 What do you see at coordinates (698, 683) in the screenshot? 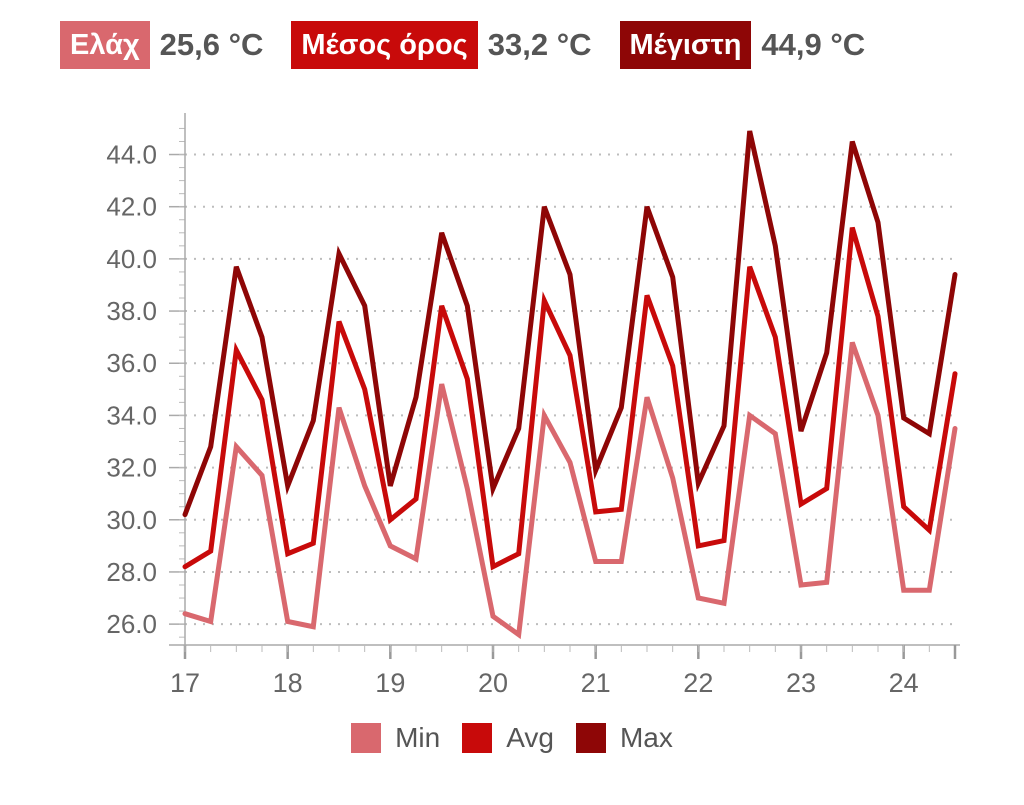
I see `x-tick-label: 22` at bounding box center [698, 683].